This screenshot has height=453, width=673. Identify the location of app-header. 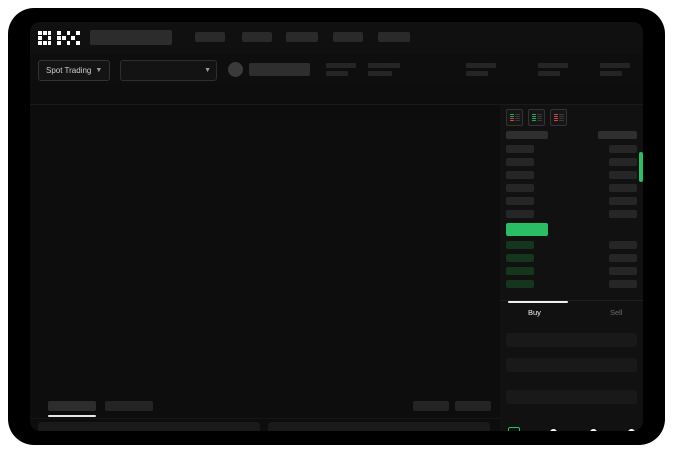
(336, 38).